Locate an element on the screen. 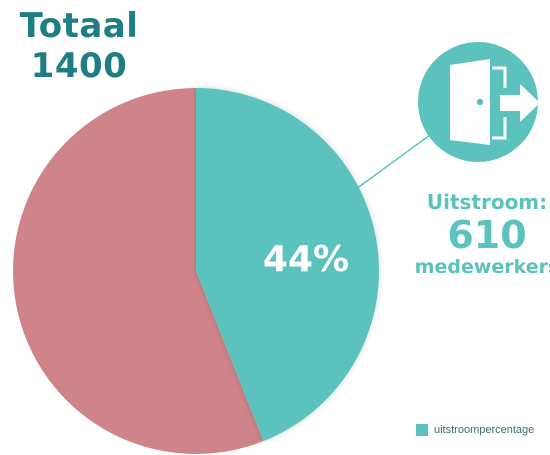 The height and width of the screenshot is (455, 550). legend-label: uitstroompercentage is located at coordinates (484, 430).